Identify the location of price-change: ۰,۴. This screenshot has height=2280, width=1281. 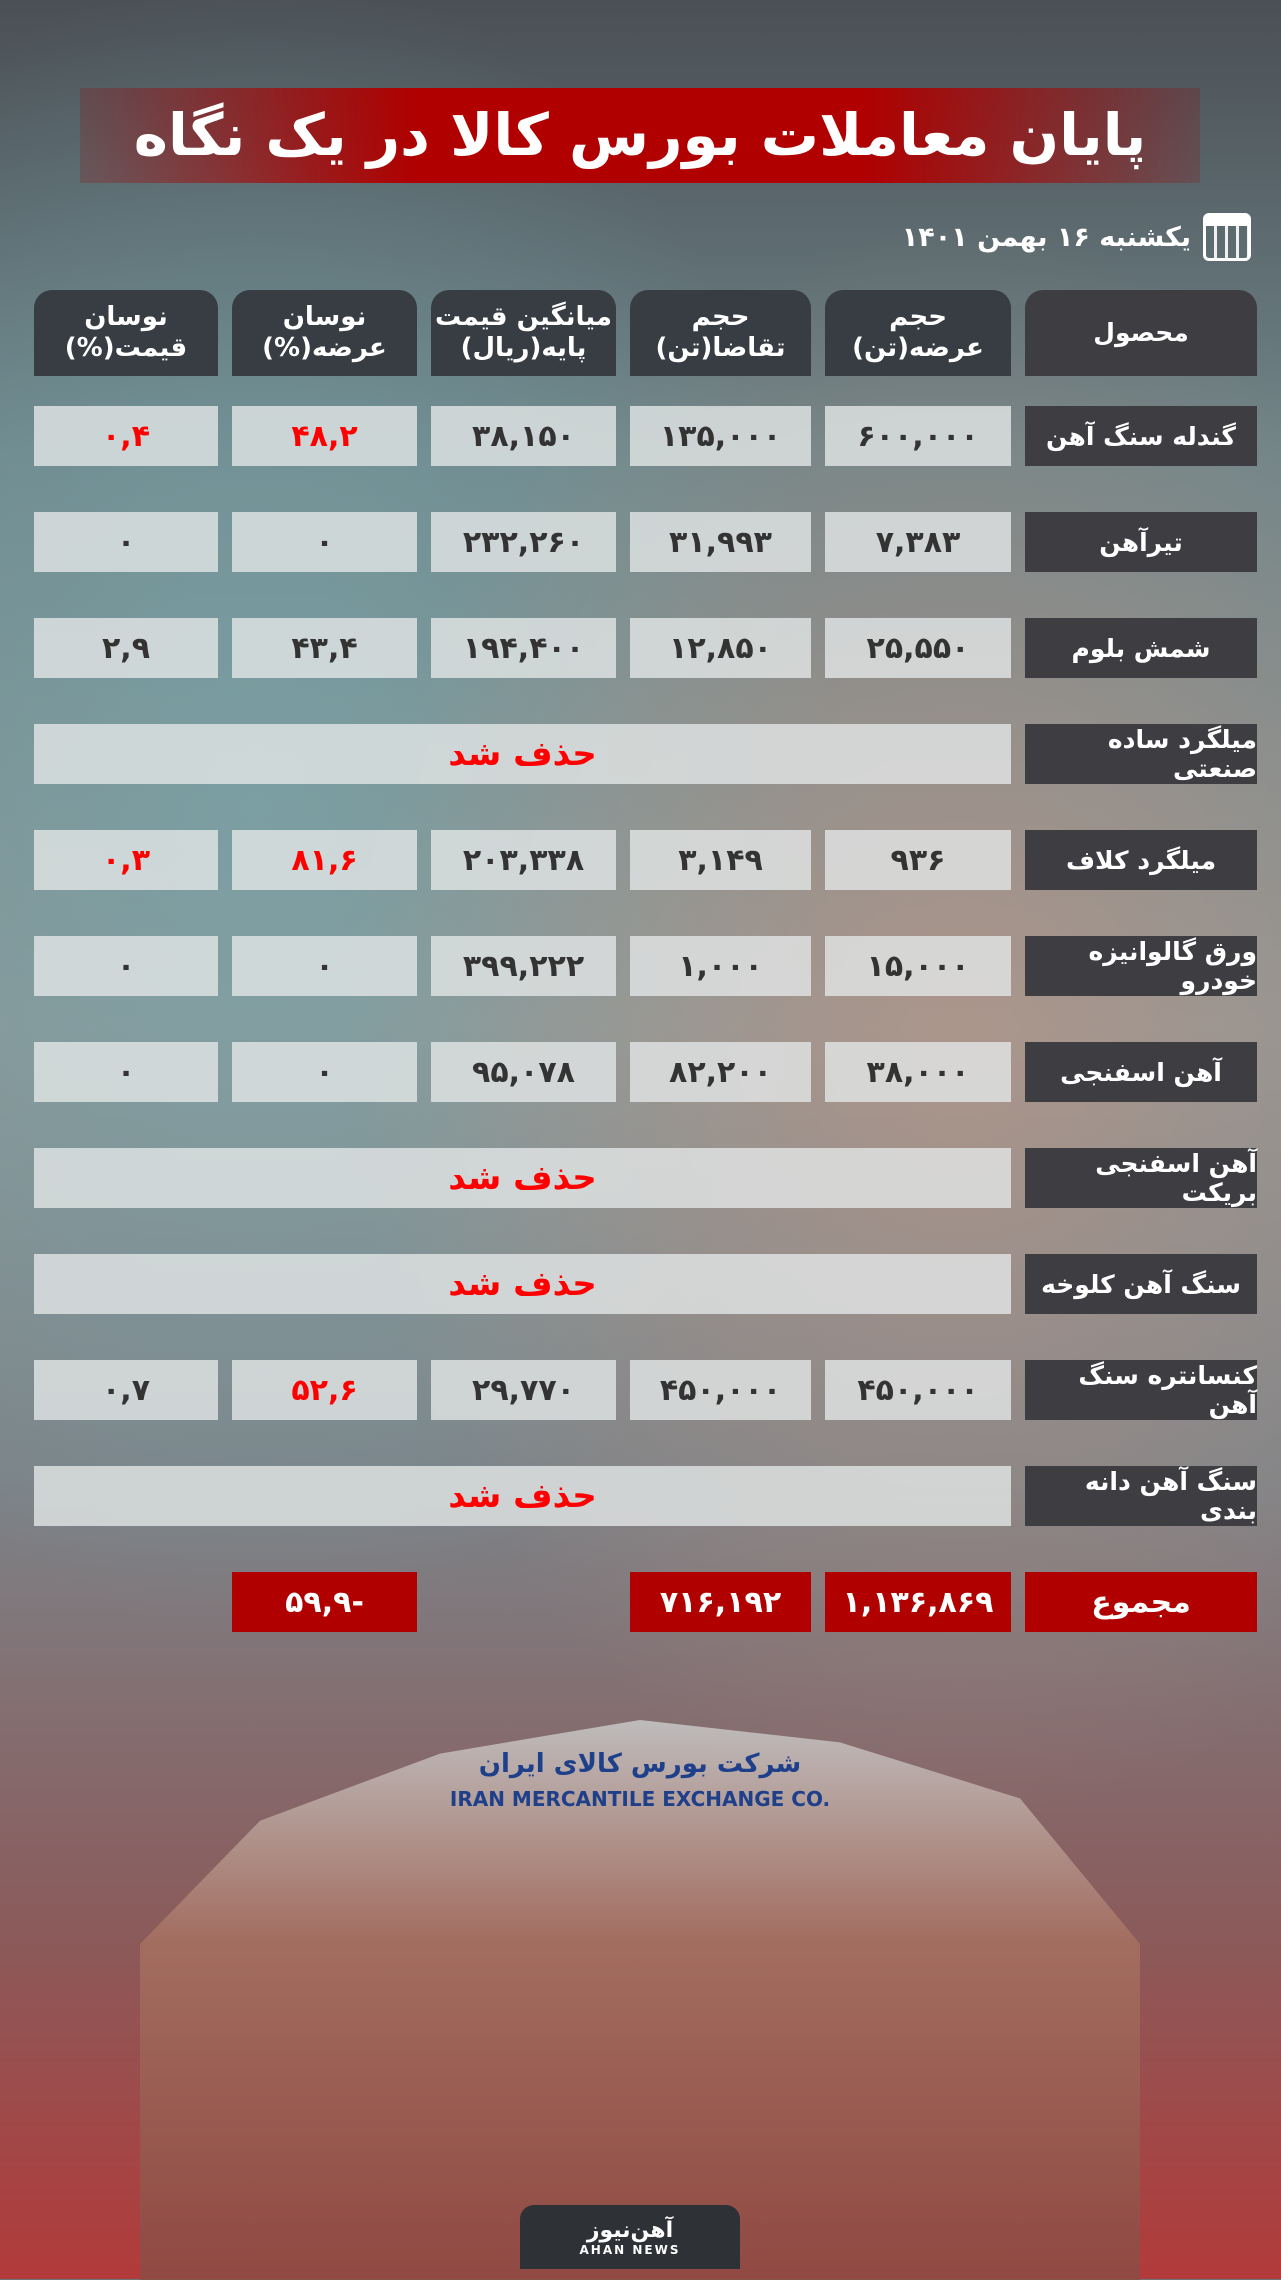
(126, 436).